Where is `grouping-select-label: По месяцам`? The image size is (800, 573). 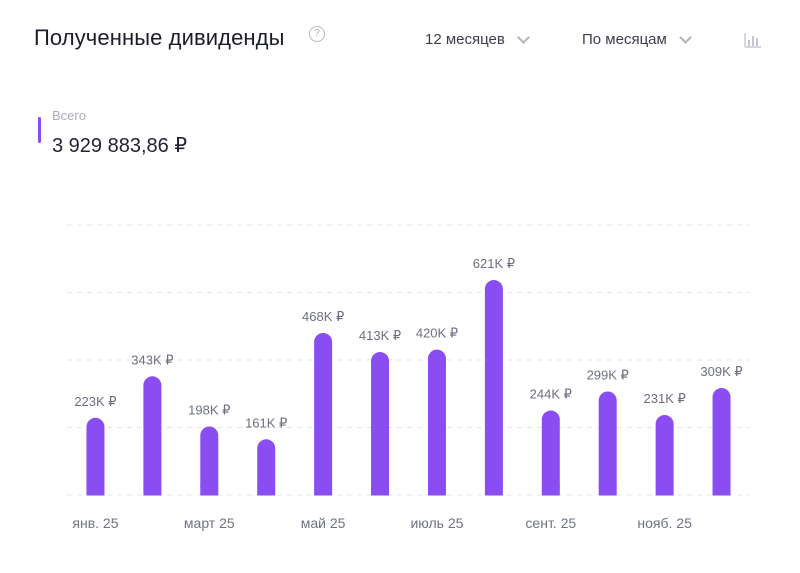
grouping-select-label: По месяцам is located at coordinates (624, 39).